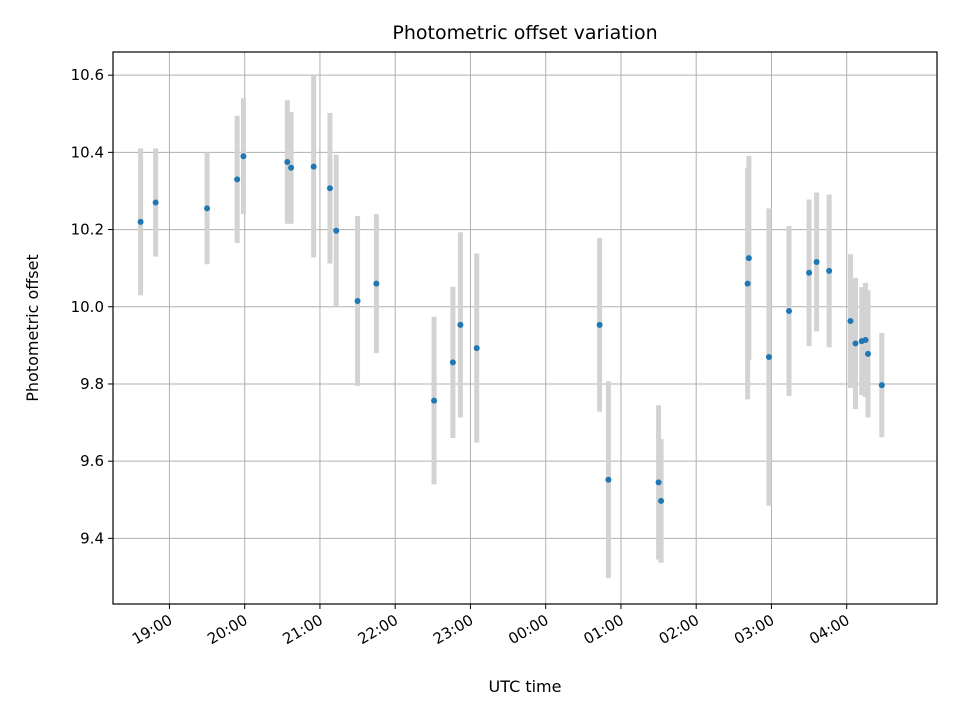 This screenshot has width=960, height=720. What do you see at coordinates (302, 629) in the screenshot?
I see `x-tick-label: 21:00` at bounding box center [302, 629].